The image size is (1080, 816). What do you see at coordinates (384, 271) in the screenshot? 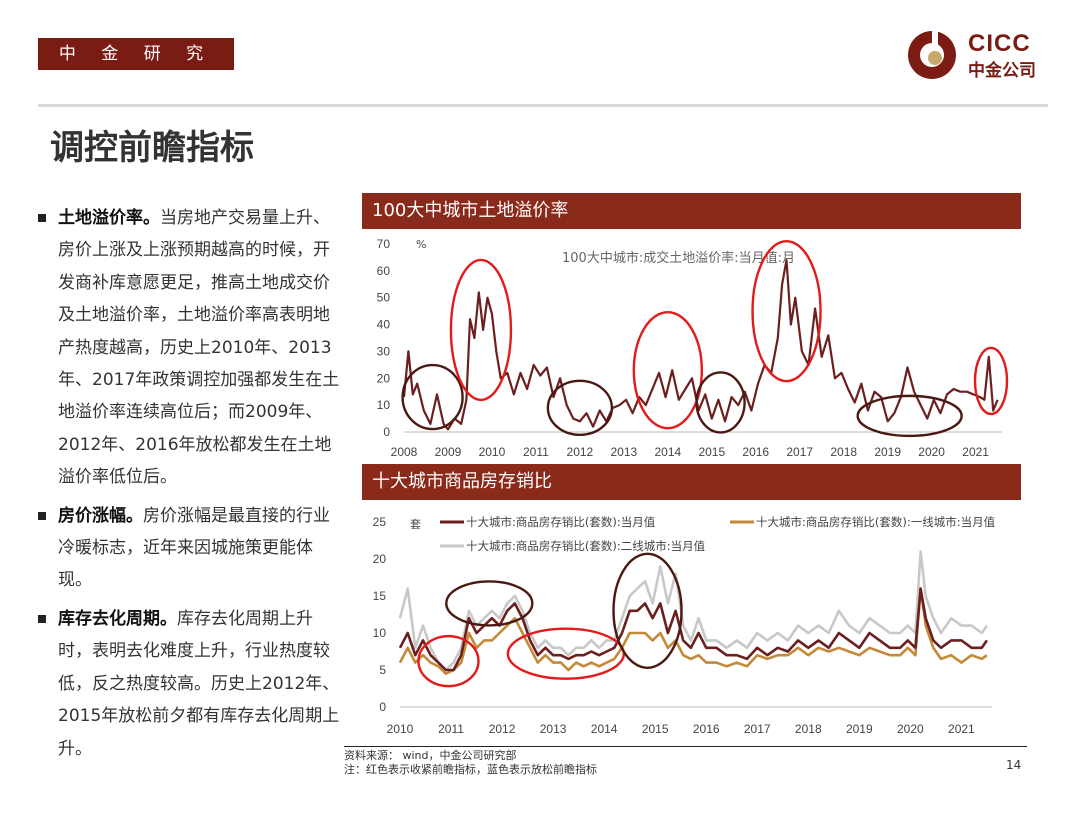
I see `y-tick-label: 60` at bounding box center [384, 271].